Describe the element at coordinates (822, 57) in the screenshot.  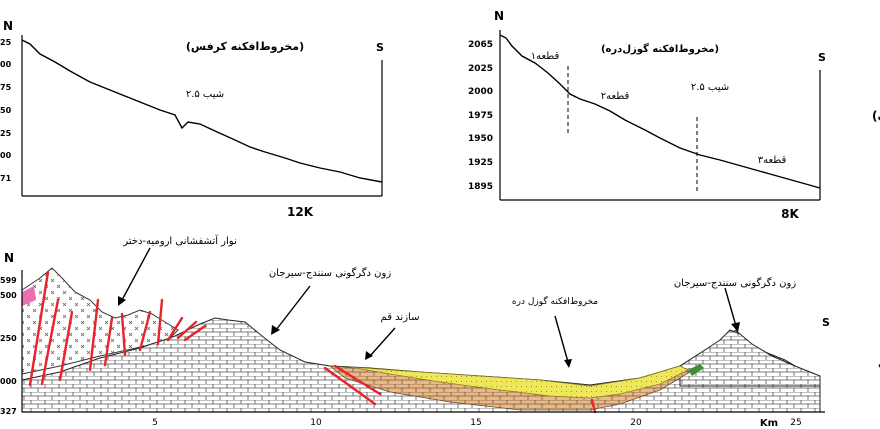
I see `right-south-label: S` at that location.